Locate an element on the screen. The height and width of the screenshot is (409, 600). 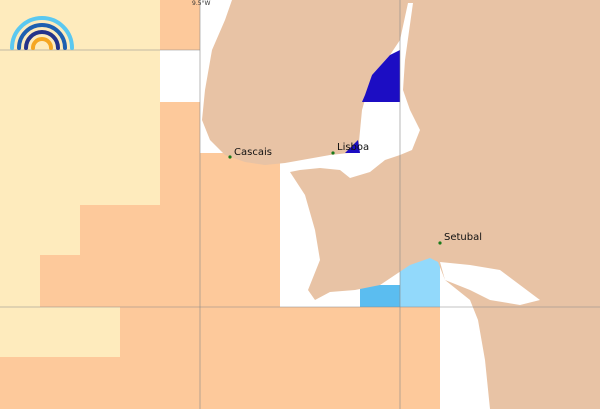
logo is located at coordinates (42, 33).